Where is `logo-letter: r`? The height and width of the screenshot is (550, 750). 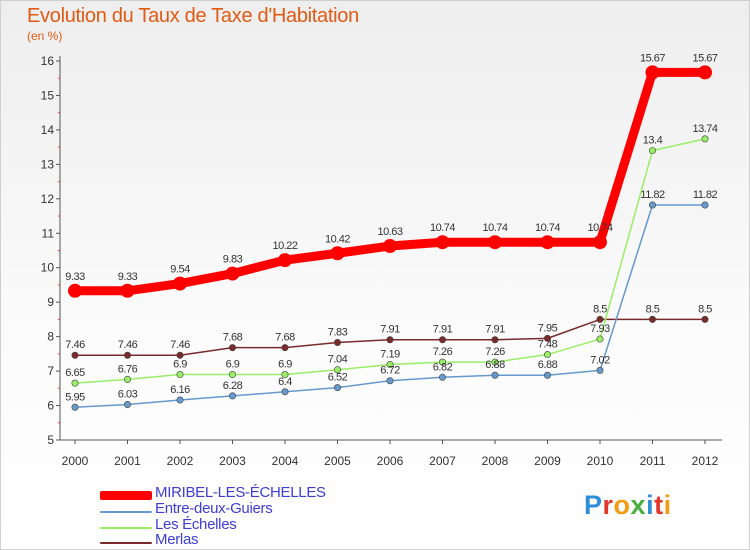 logo-letter: r is located at coordinates (608, 505).